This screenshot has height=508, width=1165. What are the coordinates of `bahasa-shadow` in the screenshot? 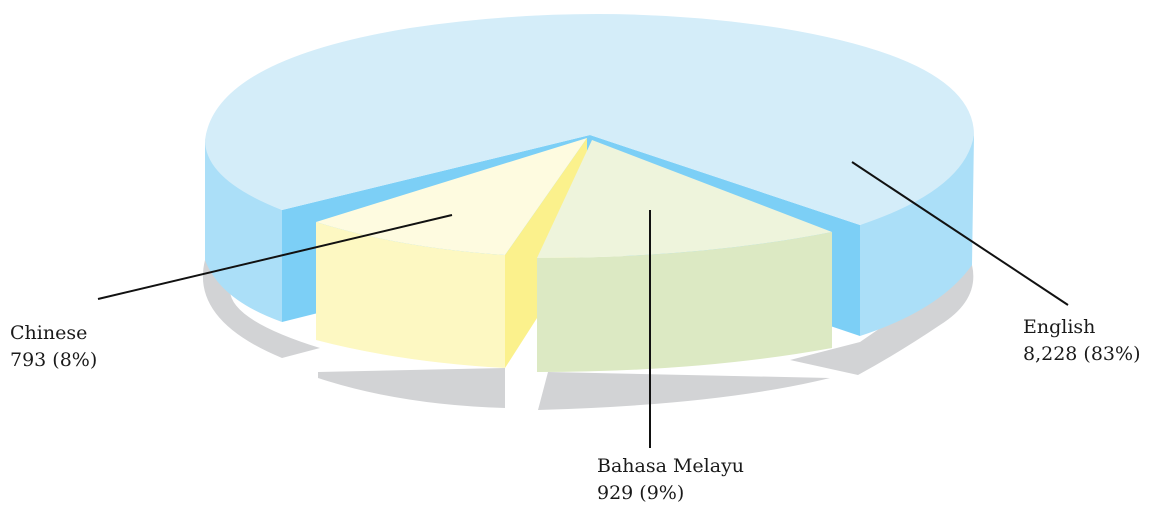 It's located at (684, 391).